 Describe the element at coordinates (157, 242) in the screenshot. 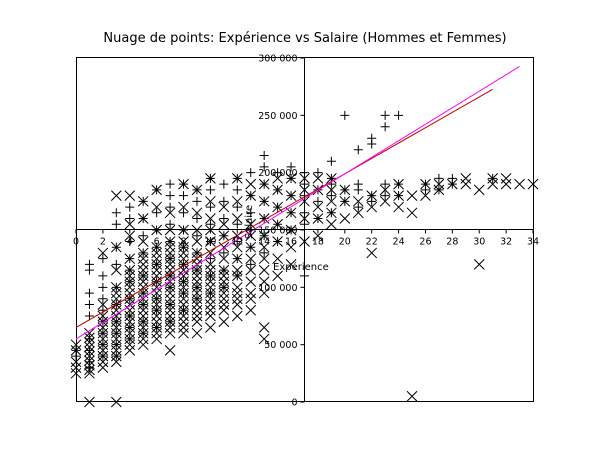

I see `x-tick-label: 6` at that location.